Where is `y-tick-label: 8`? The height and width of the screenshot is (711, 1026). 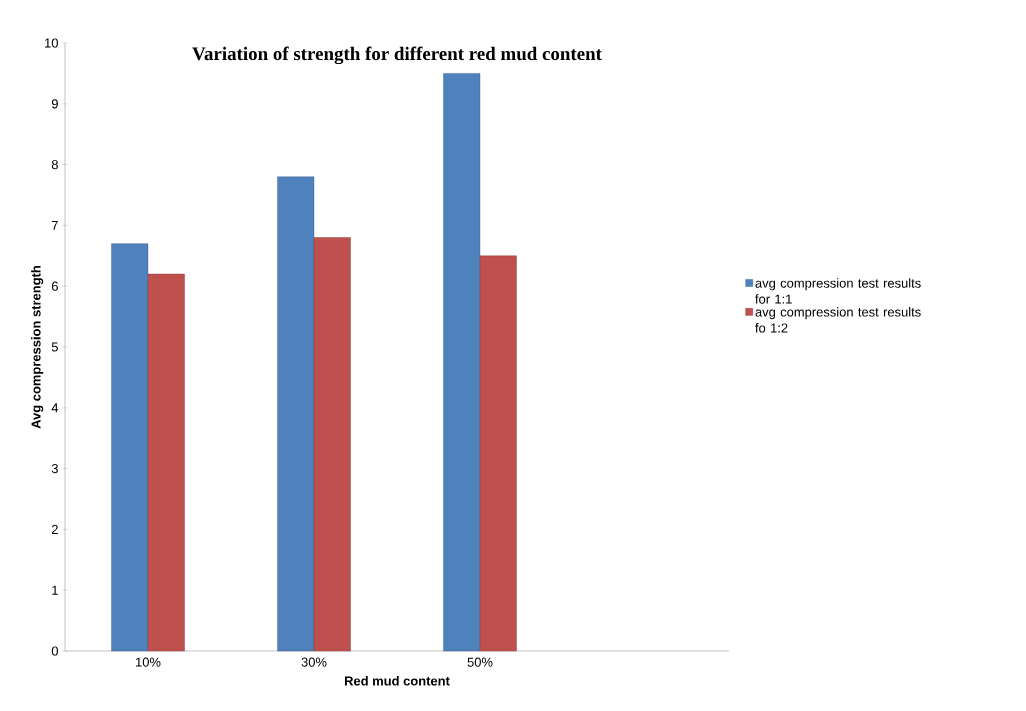 y-tick-label: 8 is located at coordinates (54, 165).